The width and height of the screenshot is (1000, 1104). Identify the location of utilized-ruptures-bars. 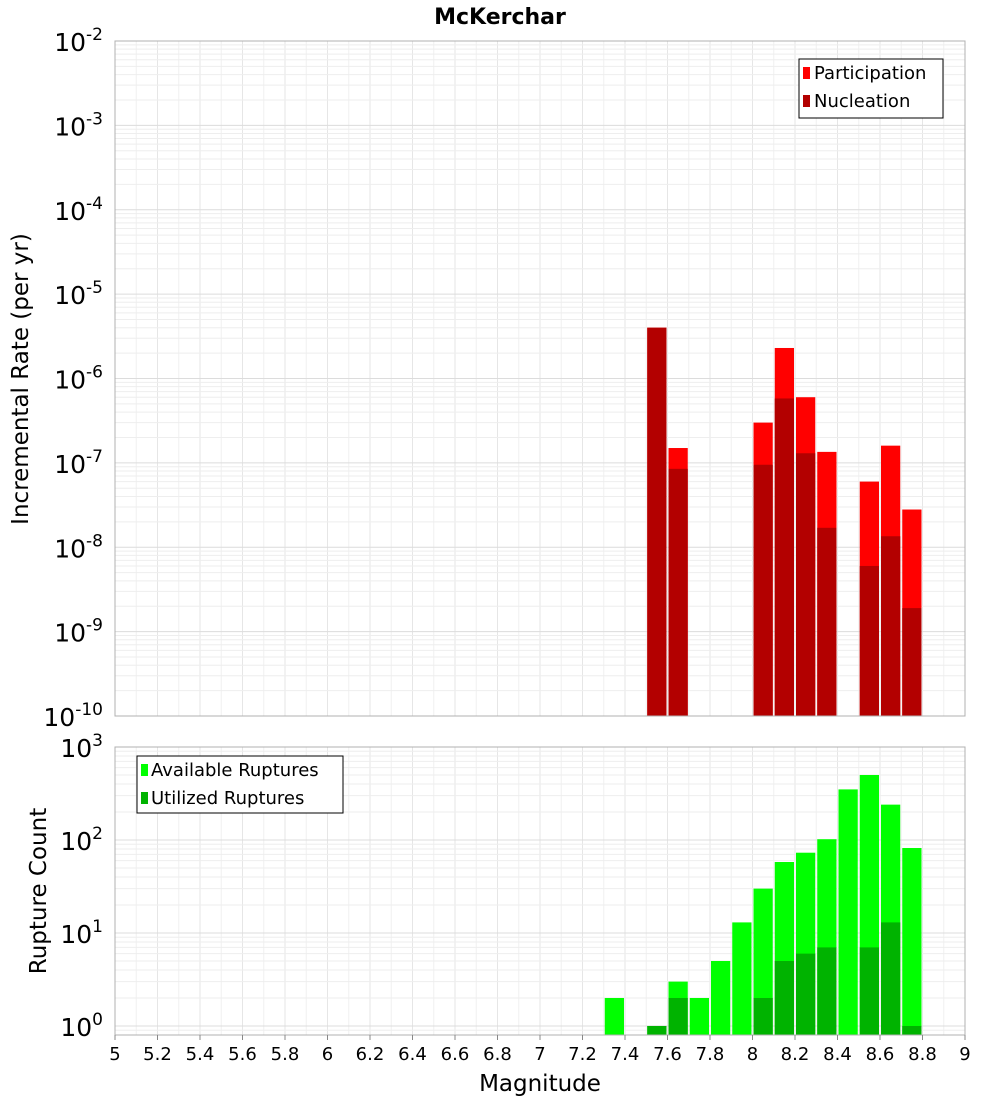
(784, 978).